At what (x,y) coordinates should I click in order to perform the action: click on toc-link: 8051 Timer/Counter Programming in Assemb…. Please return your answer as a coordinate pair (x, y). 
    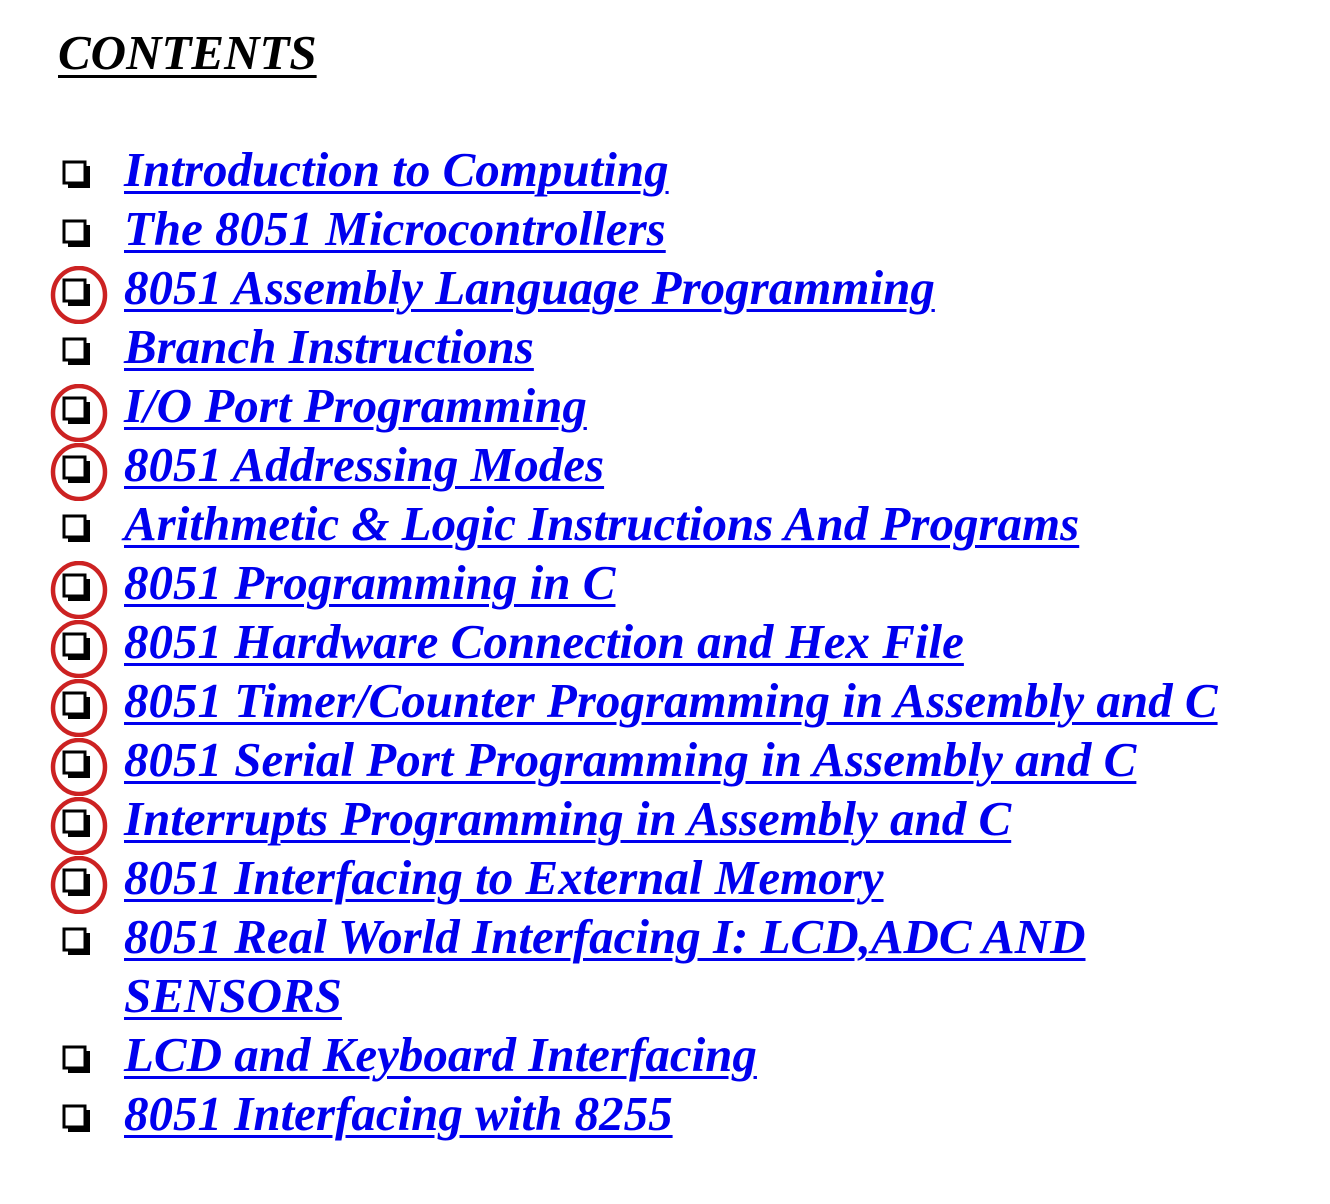
    Looking at the image, I should click on (671, 700).